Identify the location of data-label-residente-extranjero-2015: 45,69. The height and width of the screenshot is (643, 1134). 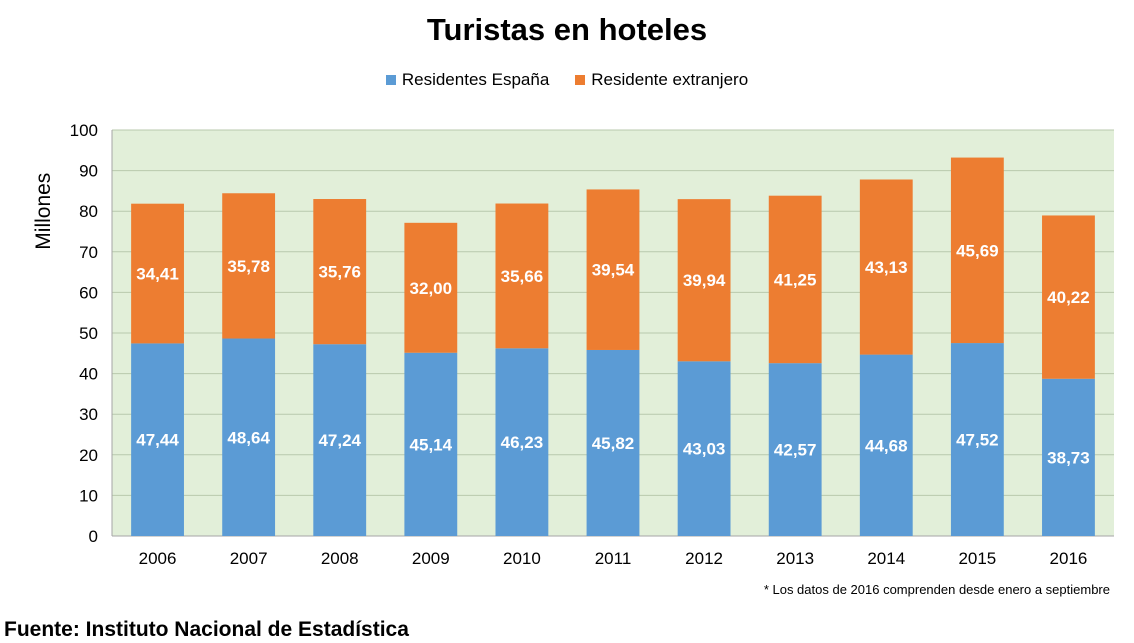
(977, 250).